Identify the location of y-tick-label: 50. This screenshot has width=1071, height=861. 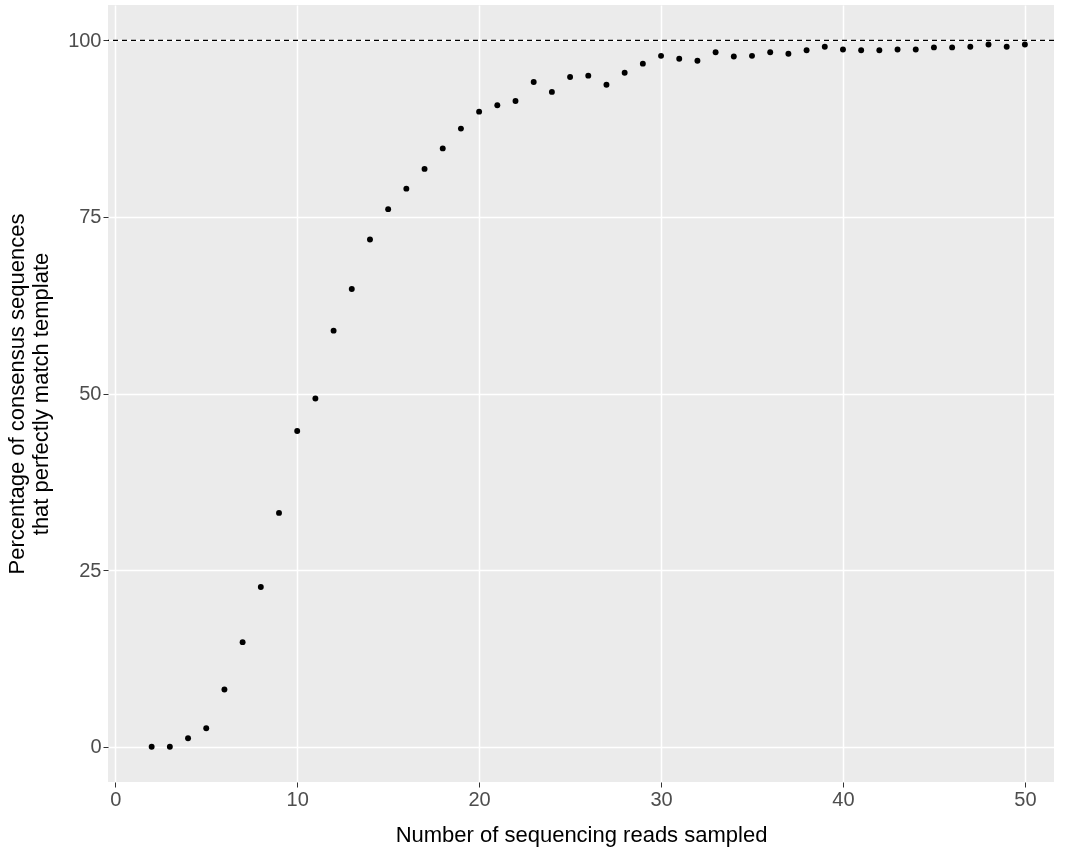
(90, 393).